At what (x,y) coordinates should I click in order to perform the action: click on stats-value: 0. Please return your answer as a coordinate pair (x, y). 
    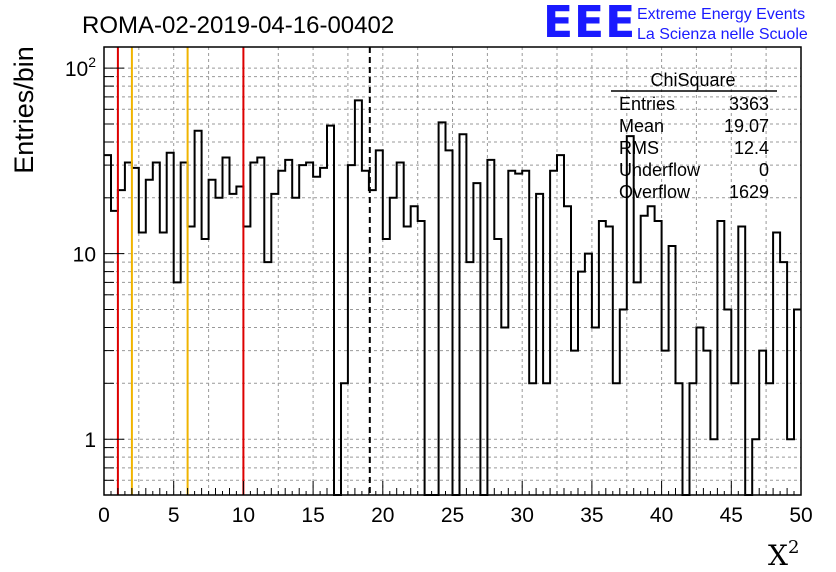
    Looking at the image, I should click on (764, 170).